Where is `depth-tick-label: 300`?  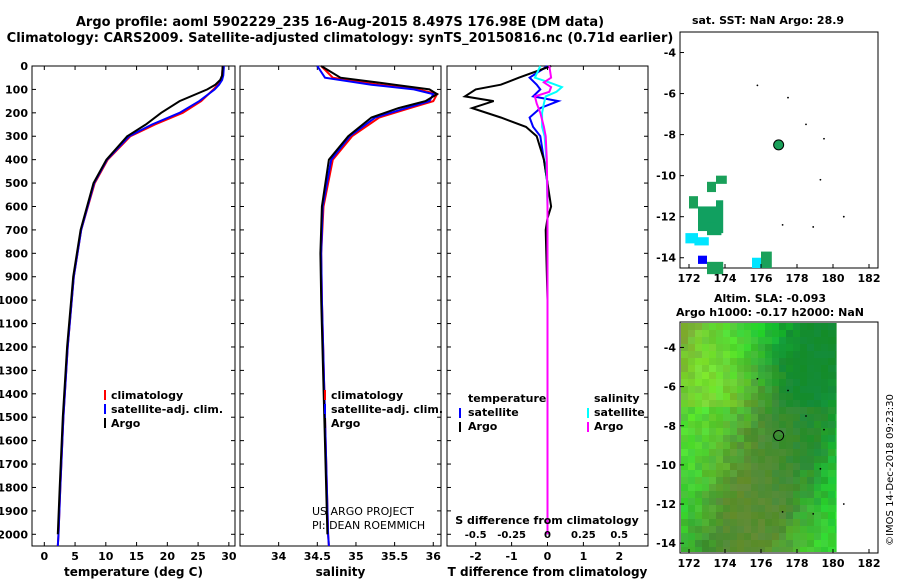
depth-tick-label: 300 is located at coordinates (16, 136).